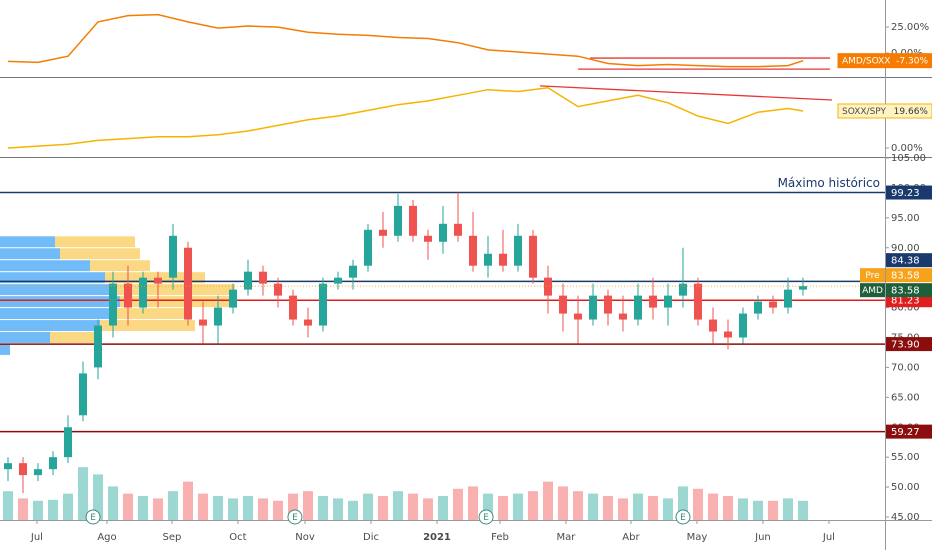  I want to click on x-tick-label: Feb, so click(500, 537).